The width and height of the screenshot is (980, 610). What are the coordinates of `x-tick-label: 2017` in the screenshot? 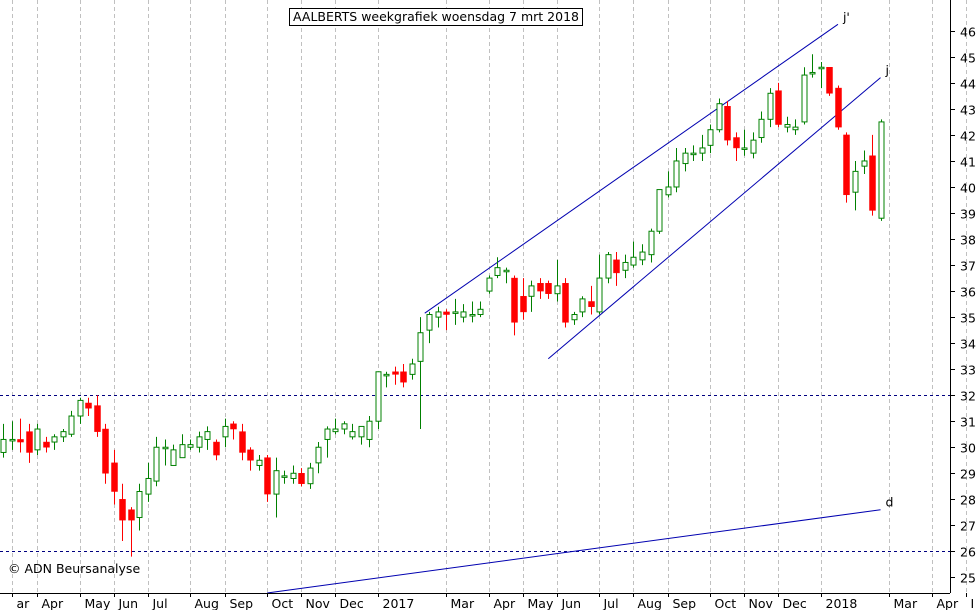 It's located at (399, 603).